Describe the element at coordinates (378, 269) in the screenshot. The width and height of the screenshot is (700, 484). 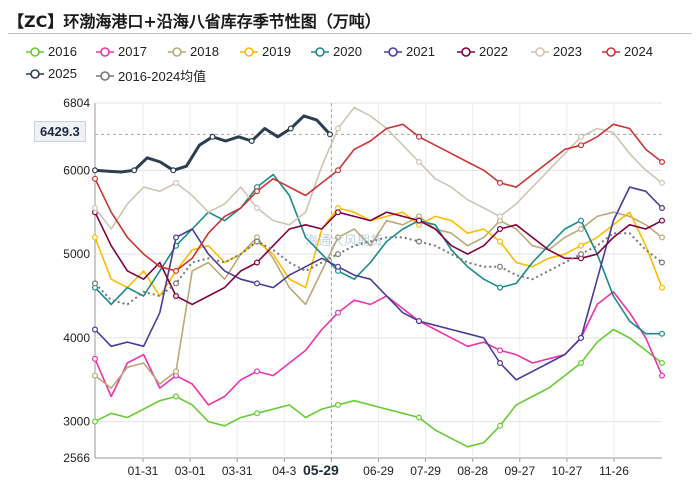
I see `series-line-2016-2024均值` at that location.